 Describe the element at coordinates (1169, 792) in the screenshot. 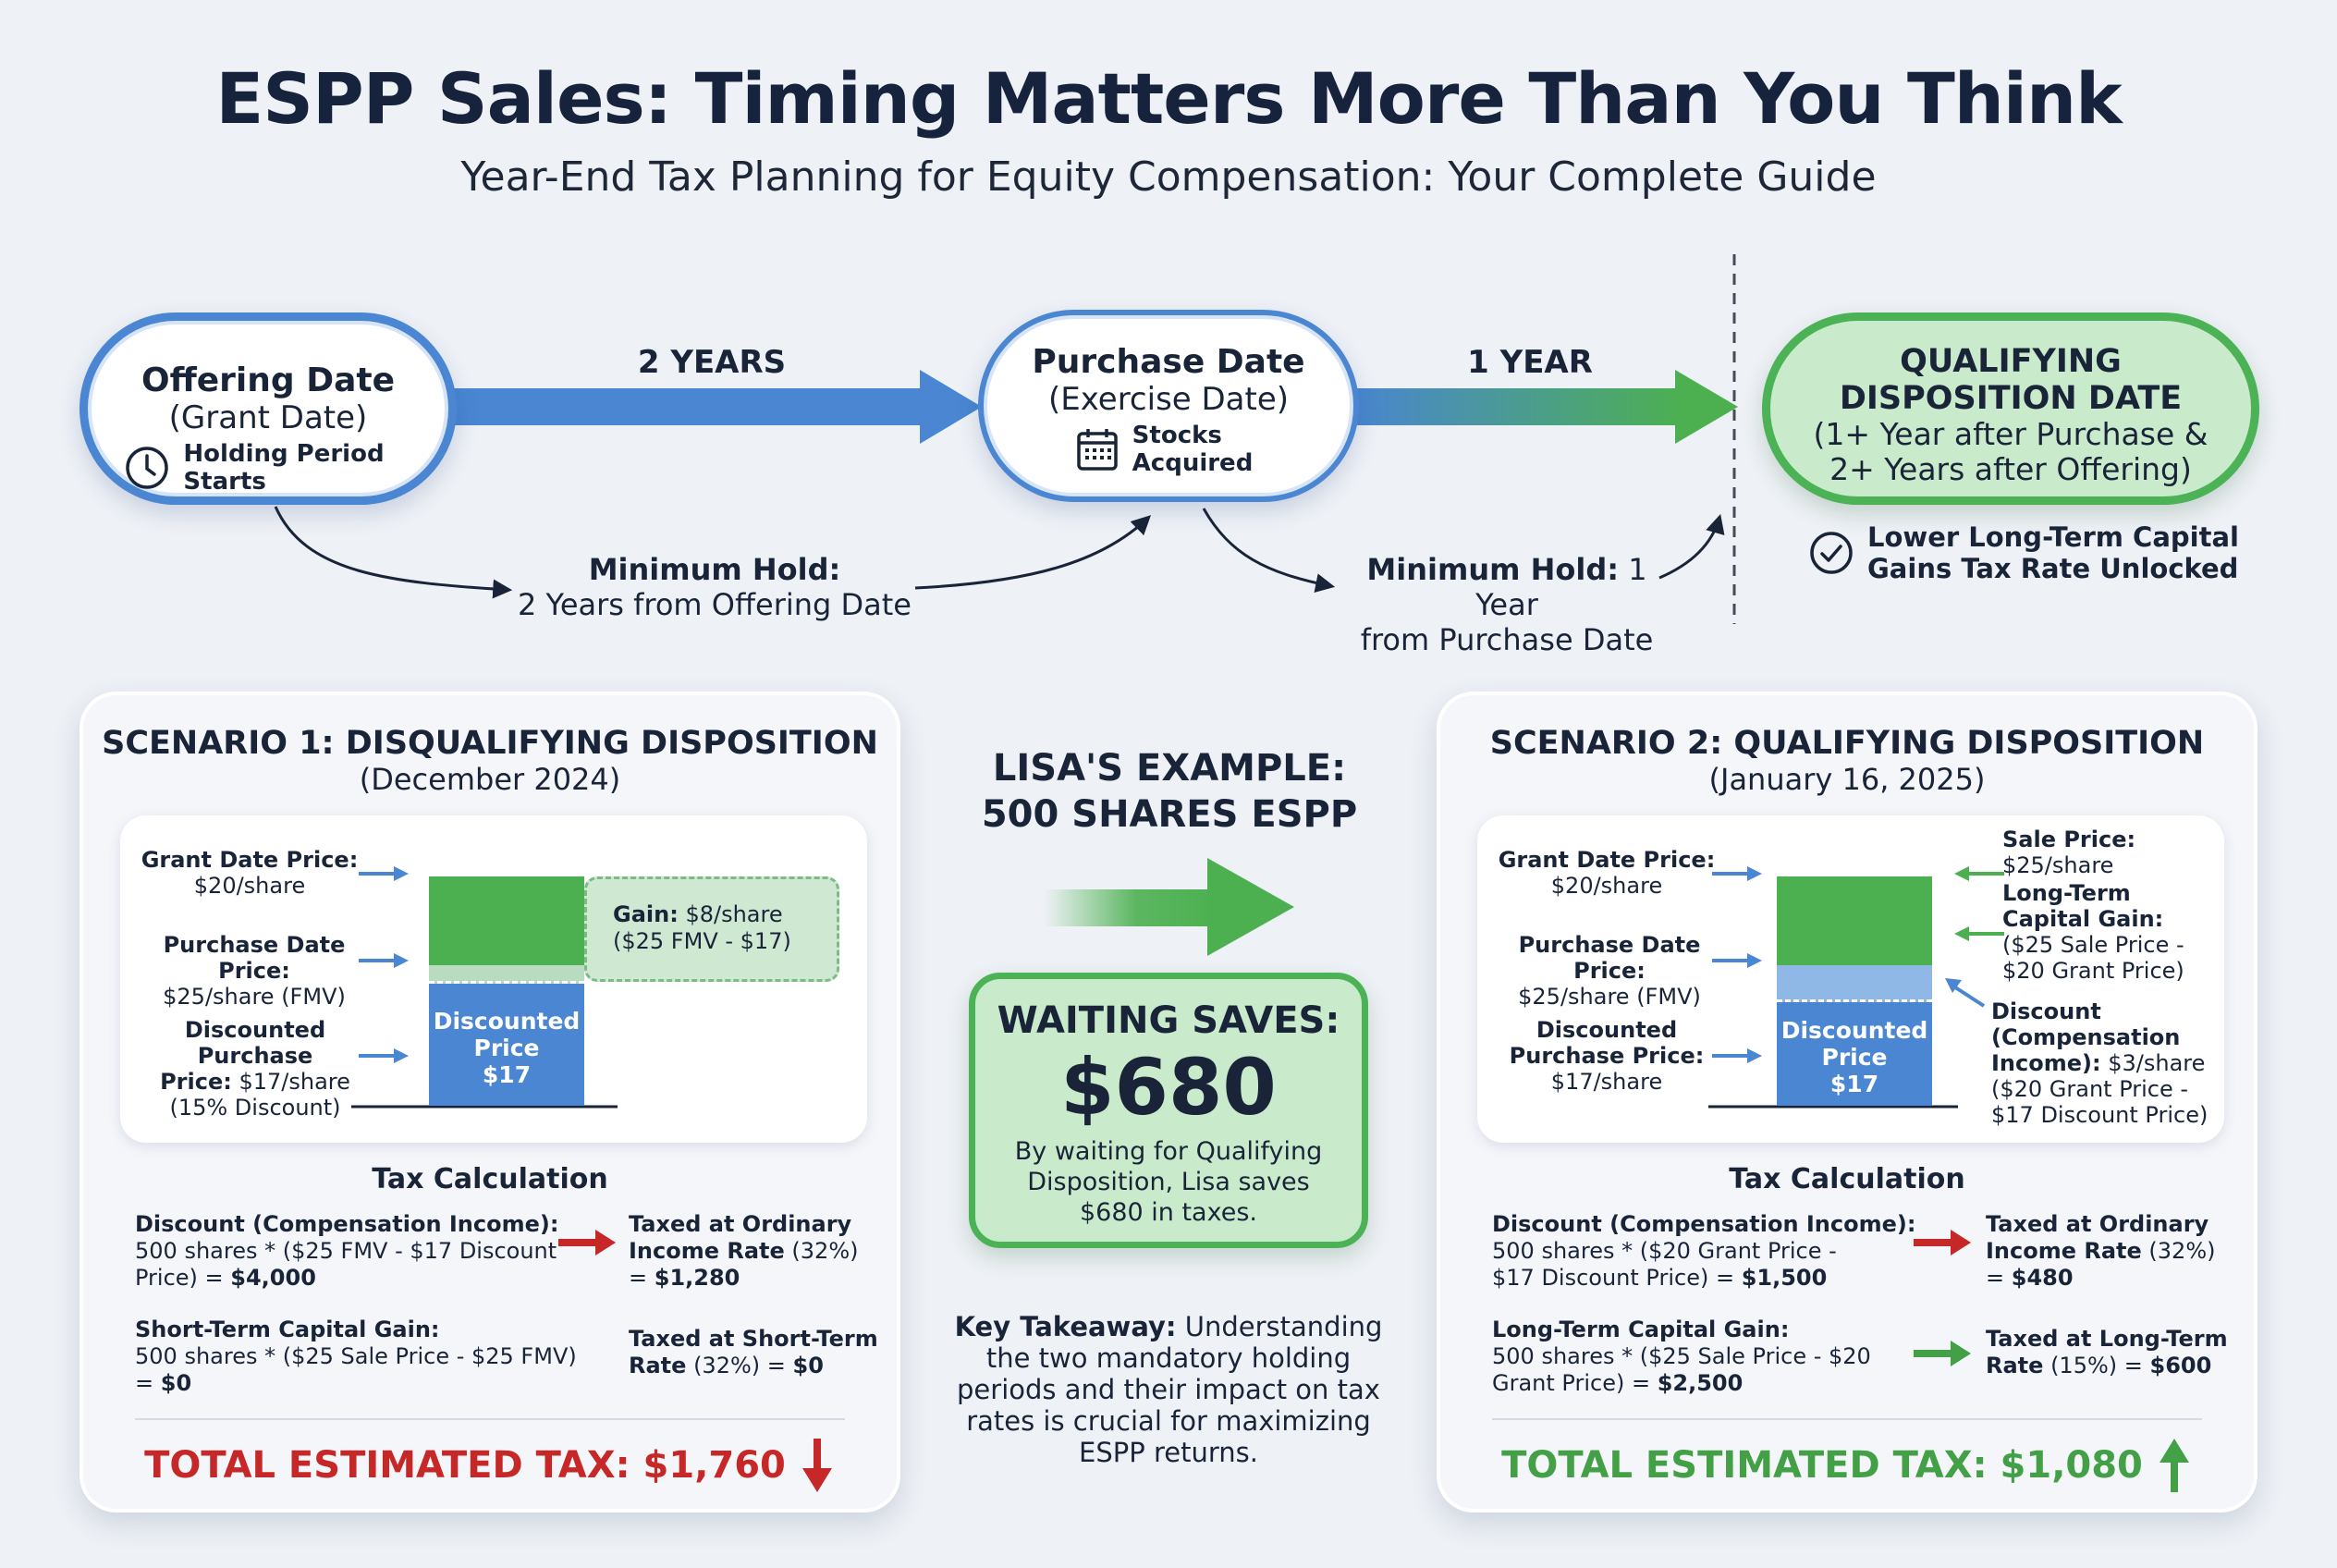

I see `lisa-example-heading: LISA'S EXAMPLE: 500 SHARES ESPP` at that location.